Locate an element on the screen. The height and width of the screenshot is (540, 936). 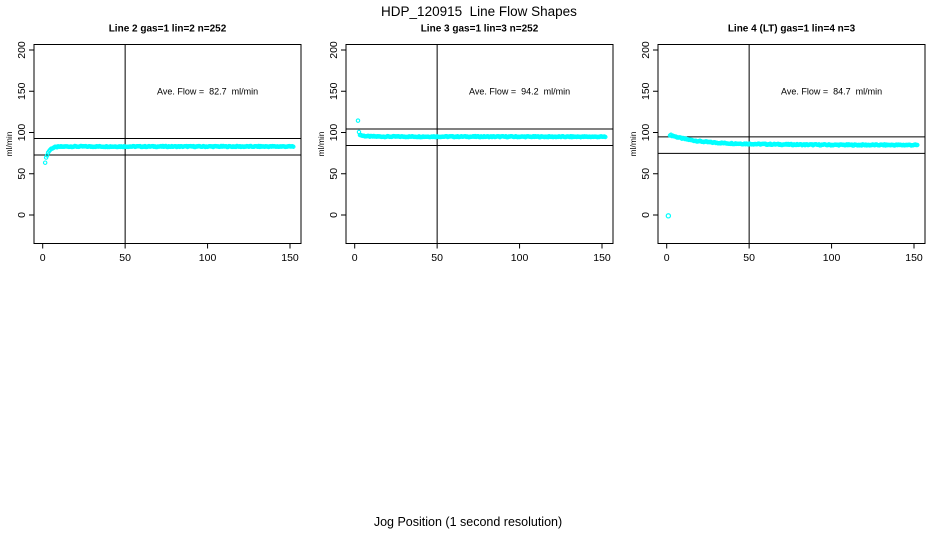
ave-flow-annotation: Ave. Flow = 84.7 ml/min is located at coordinates (831, 91).